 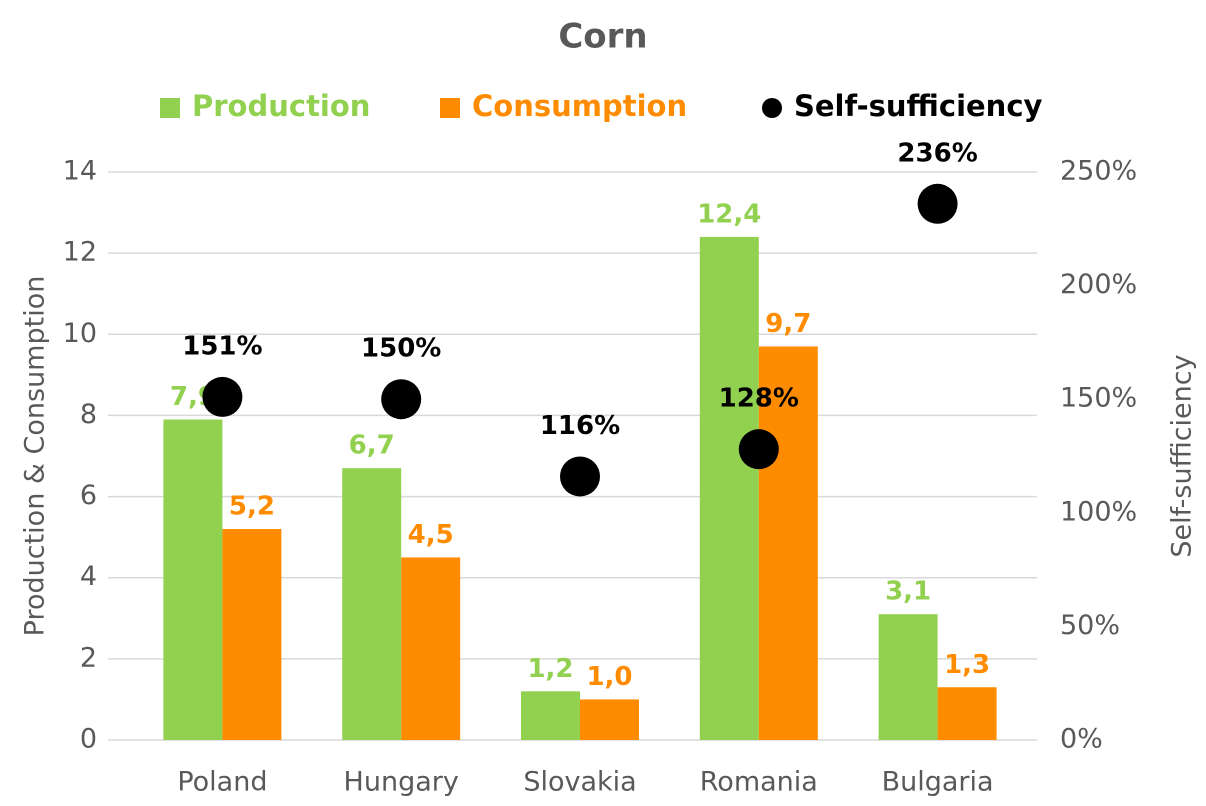 I want to click on data-label: 9,7, so click(x=788, y=324).